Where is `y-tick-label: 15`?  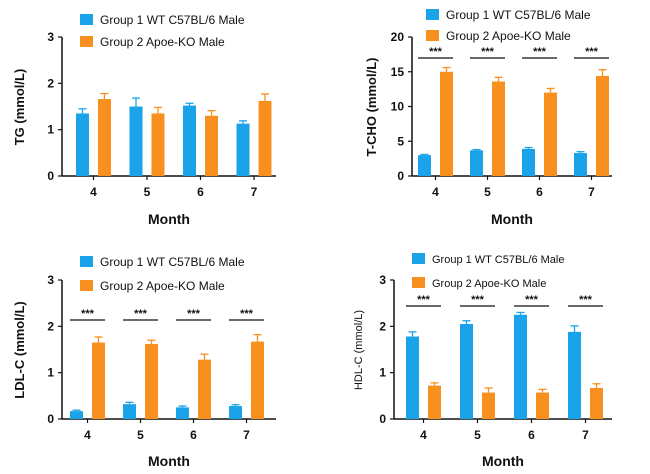
y-tick-label: 15 is located at coordinates (398, 72).